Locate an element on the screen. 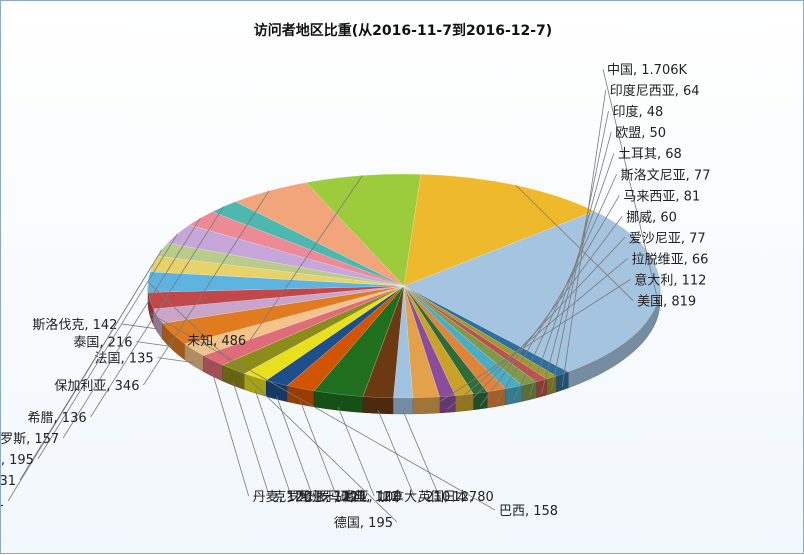 The width and height of the screenshot is (804, 555). label-slice-0: 中国, 1.706K is located at coordinates (647, 70).